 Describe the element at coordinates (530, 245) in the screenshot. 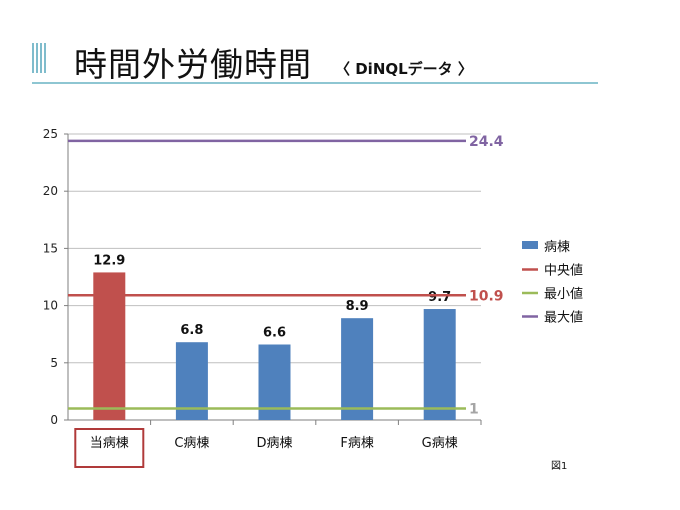

I see `legend-swatch-bar` at that location.